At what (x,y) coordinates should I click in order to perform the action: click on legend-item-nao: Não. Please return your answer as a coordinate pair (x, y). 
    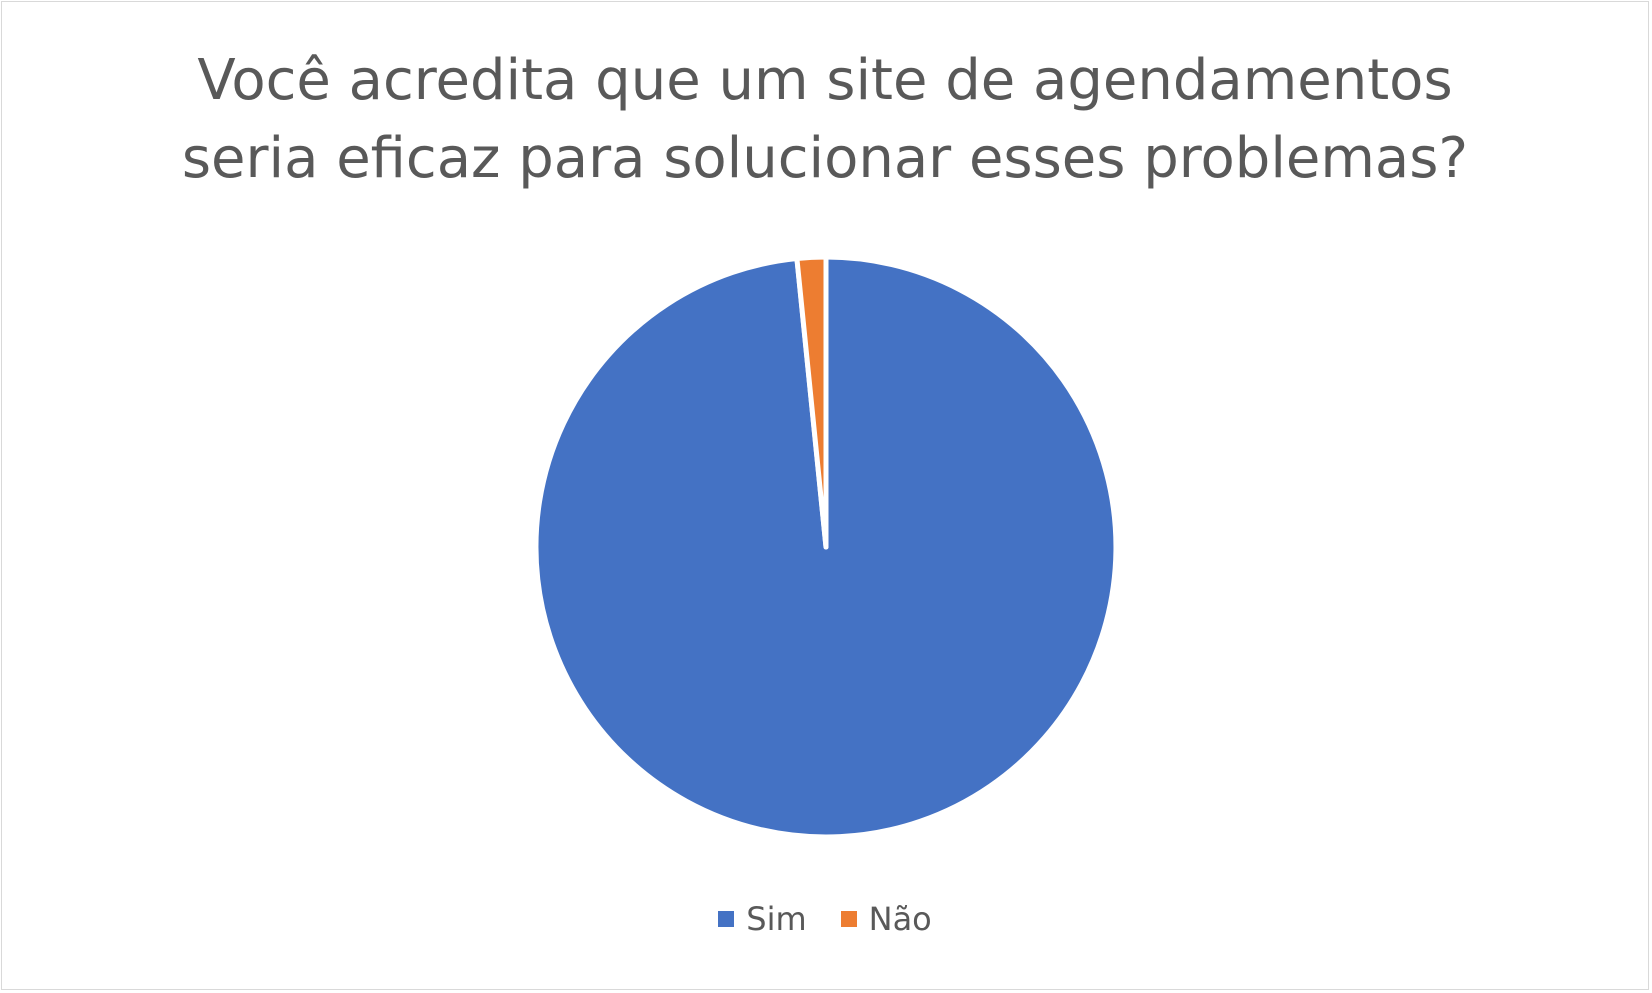
    Looking at the image, I should click on (886, 919).